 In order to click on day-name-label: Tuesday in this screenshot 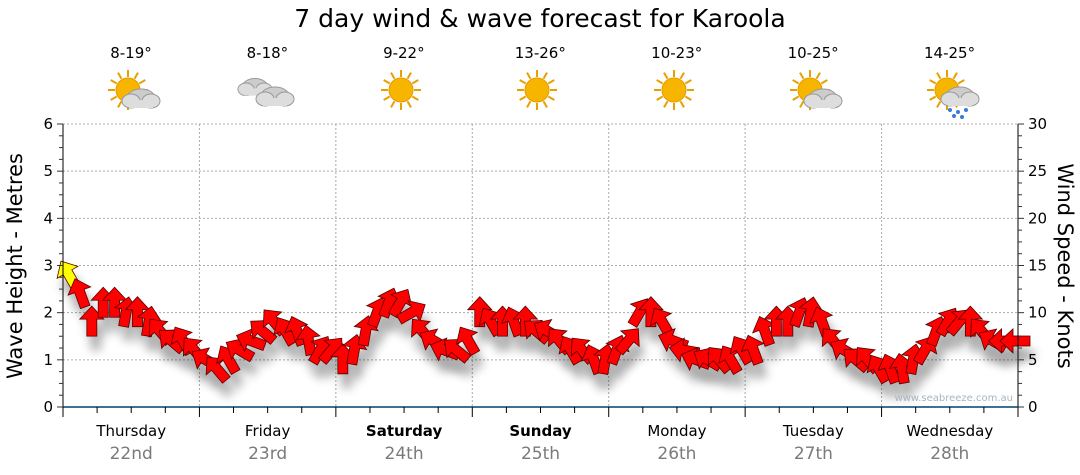, I will do `click(813, 431)`.